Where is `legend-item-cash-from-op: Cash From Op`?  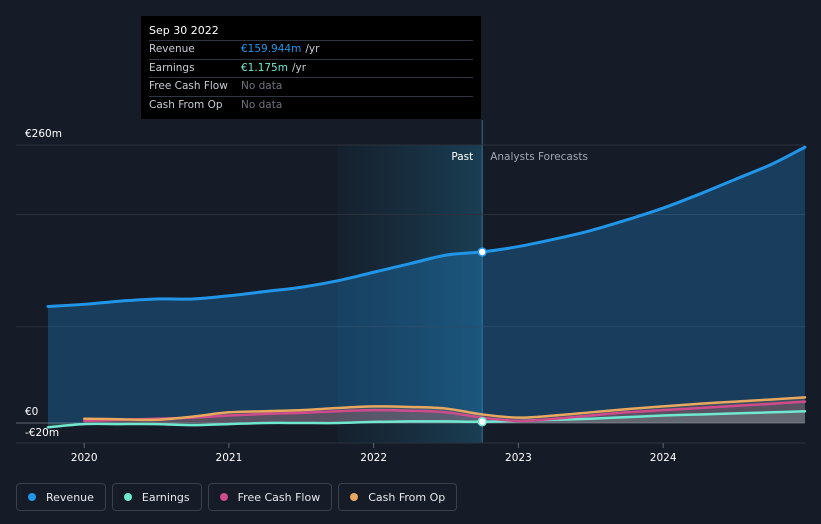 legend-item-cash-from-op: Cash From Op is located at coordinates (398, 497).